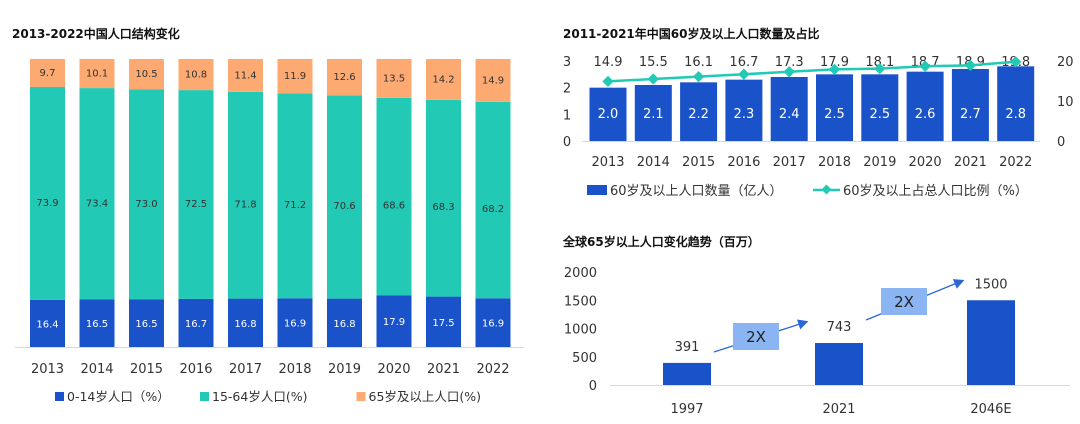 This screenshot has height=424, width=1080. Describe the element at coordinates (653, 114) in the screenshot. I see `chart2-bar-label: 2.1` at that location.